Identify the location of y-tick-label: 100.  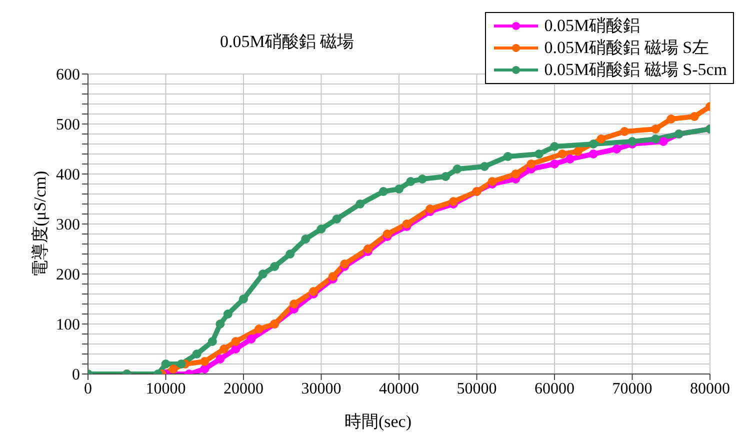
(68, 325).